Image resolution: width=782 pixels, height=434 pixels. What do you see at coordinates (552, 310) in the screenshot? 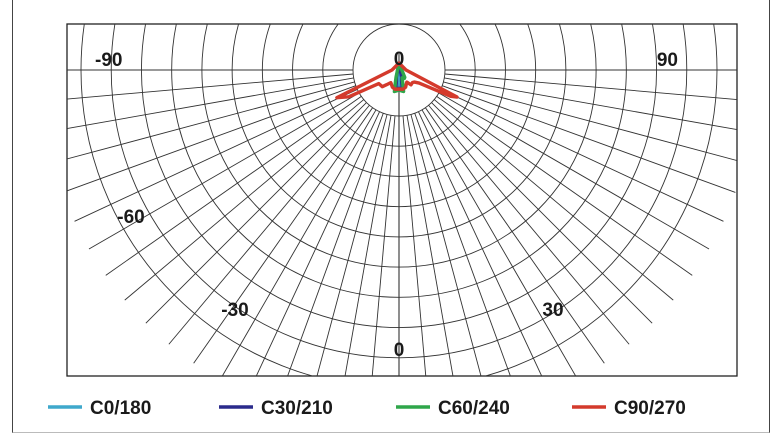
I see `tick-label-4: 30` at bounding box center [552, 310].